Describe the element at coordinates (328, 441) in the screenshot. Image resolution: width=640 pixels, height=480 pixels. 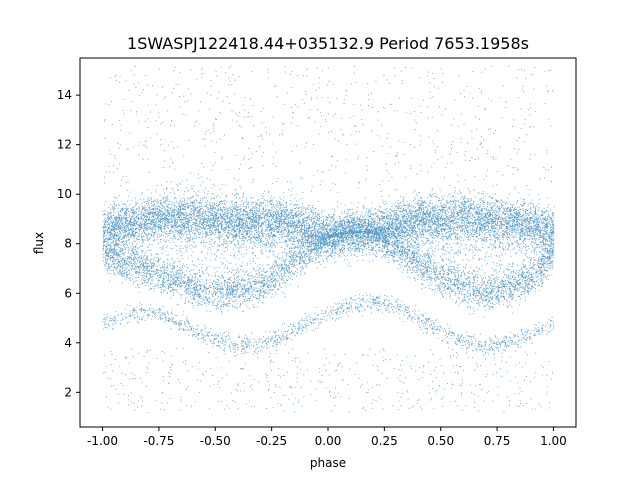
I see `x-tick-label: 0.00` at that location.